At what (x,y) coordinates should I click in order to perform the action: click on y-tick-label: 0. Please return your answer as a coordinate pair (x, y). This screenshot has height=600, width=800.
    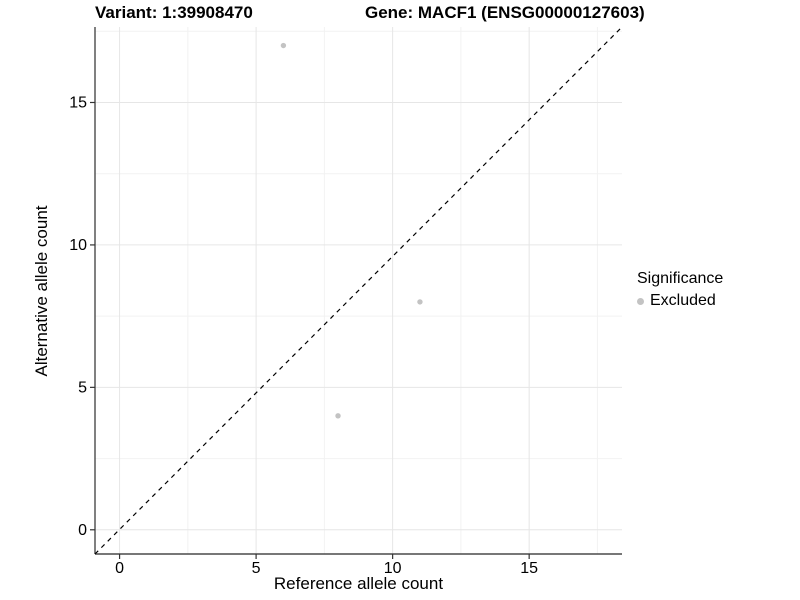
    Looking at the image, I should click on (82, 530).